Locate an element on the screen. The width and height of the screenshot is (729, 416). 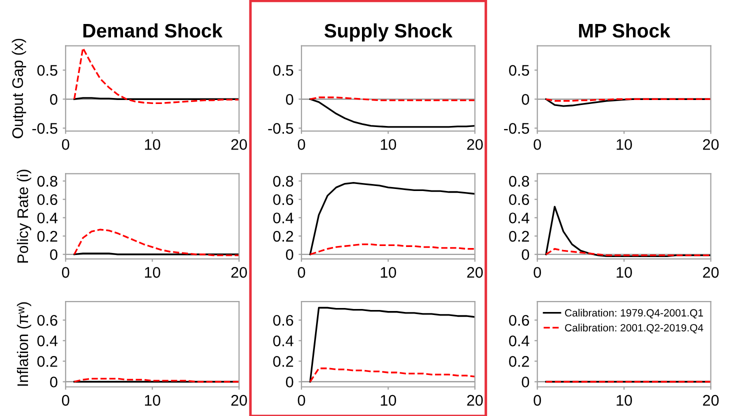
y-axis-title: Inflation (πʷ) is located at coordinates (24, 344).